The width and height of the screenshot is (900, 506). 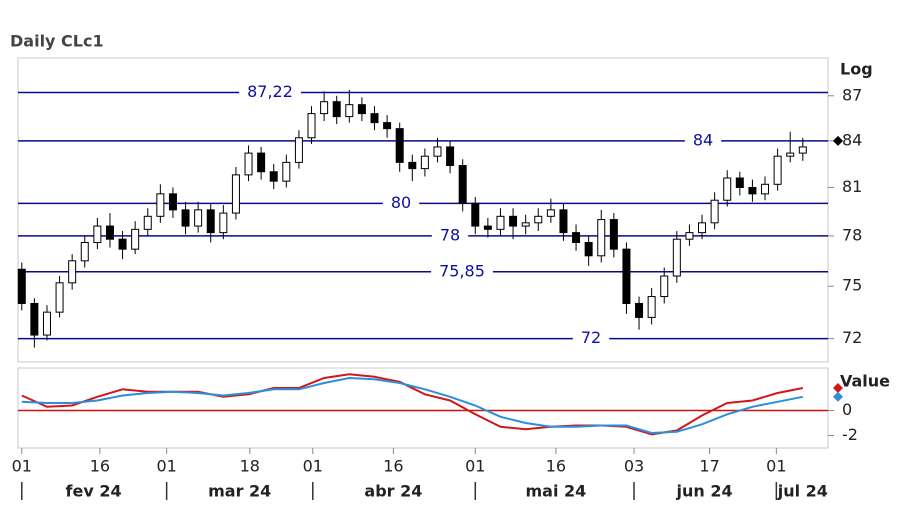 What do you see at coordinates (802, 491) in the screenshot?
I see `month-label: jul 24` at bounding box center [802, 491].